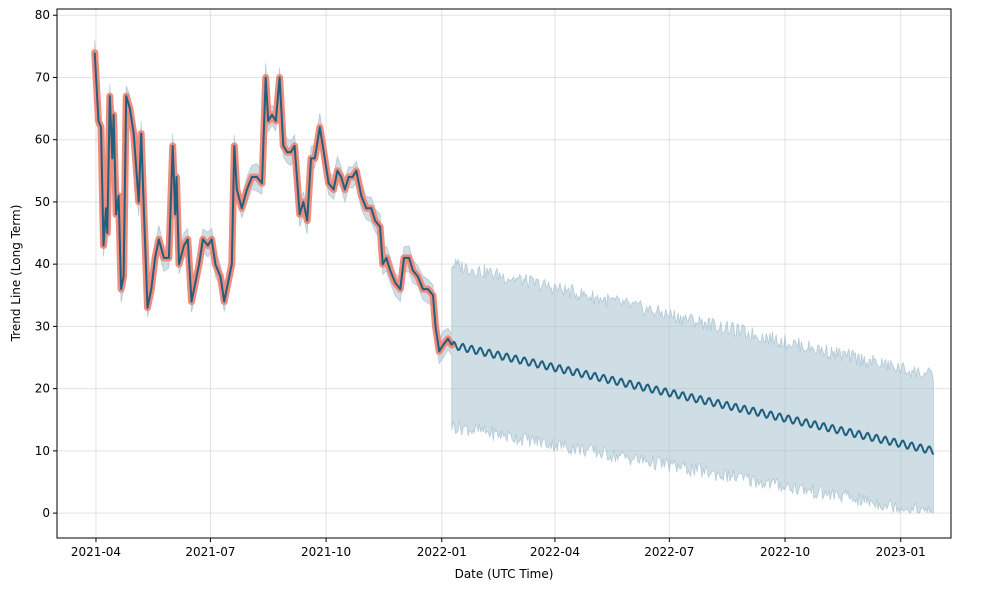 The image size is (990, 590). What do you see at coordinates (42, 202) in the screenshot?
I see `y-tick-label: 50` at bounding box center [42, 202].